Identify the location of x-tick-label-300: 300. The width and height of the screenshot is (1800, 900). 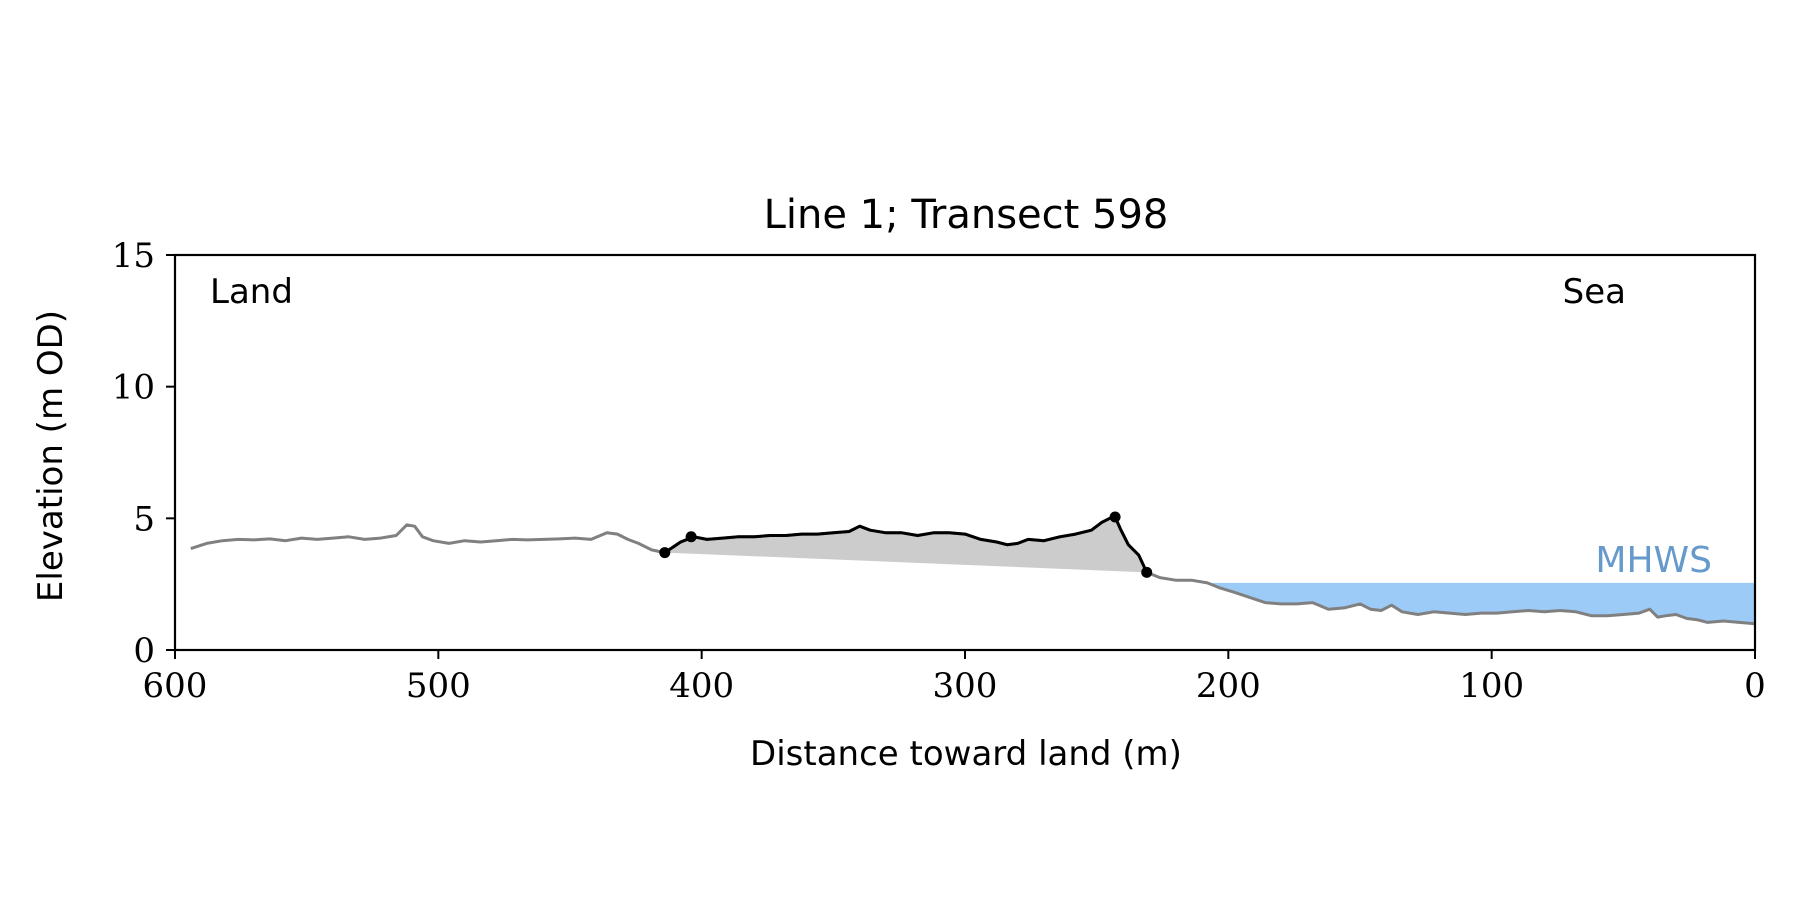
(965, 686).